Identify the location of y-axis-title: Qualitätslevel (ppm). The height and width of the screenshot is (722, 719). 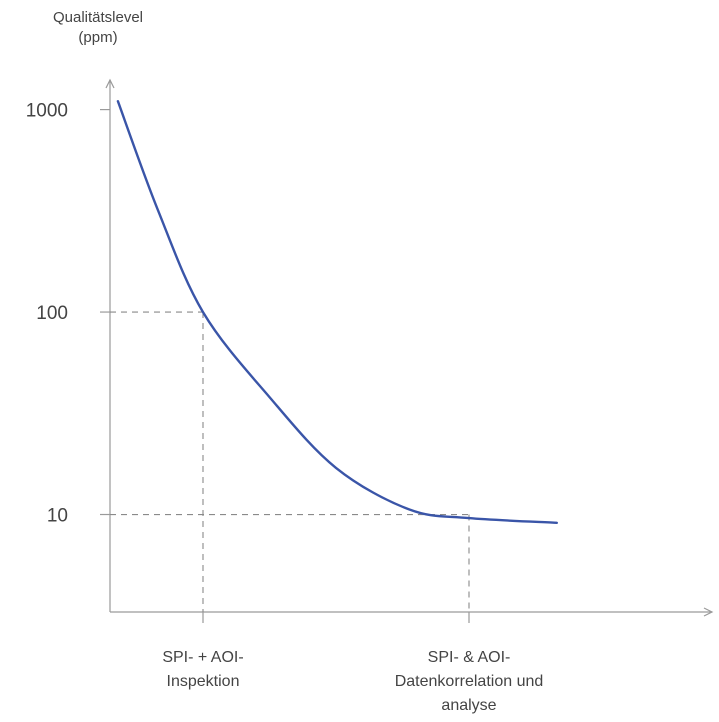
(98, 27).